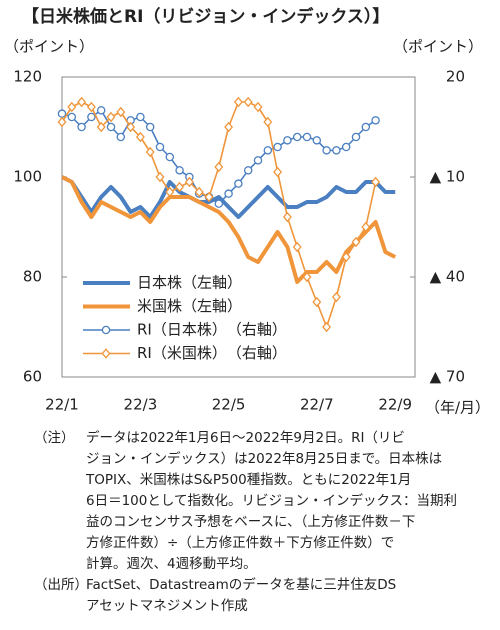  I want to click on y2-tick-label: ▲ 10, so click(447, 177).